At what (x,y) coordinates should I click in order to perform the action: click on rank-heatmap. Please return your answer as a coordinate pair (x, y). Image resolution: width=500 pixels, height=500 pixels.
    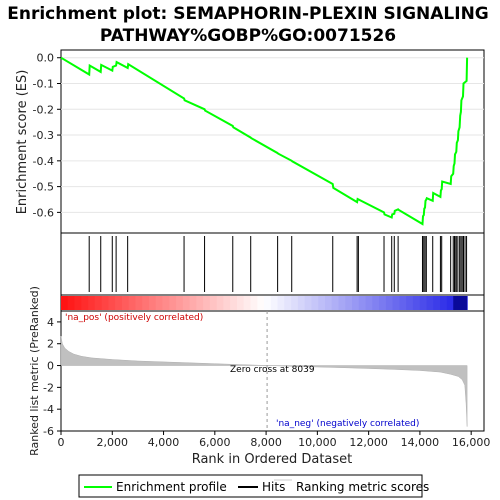
    Looking at the image, I should click on (264, 303).